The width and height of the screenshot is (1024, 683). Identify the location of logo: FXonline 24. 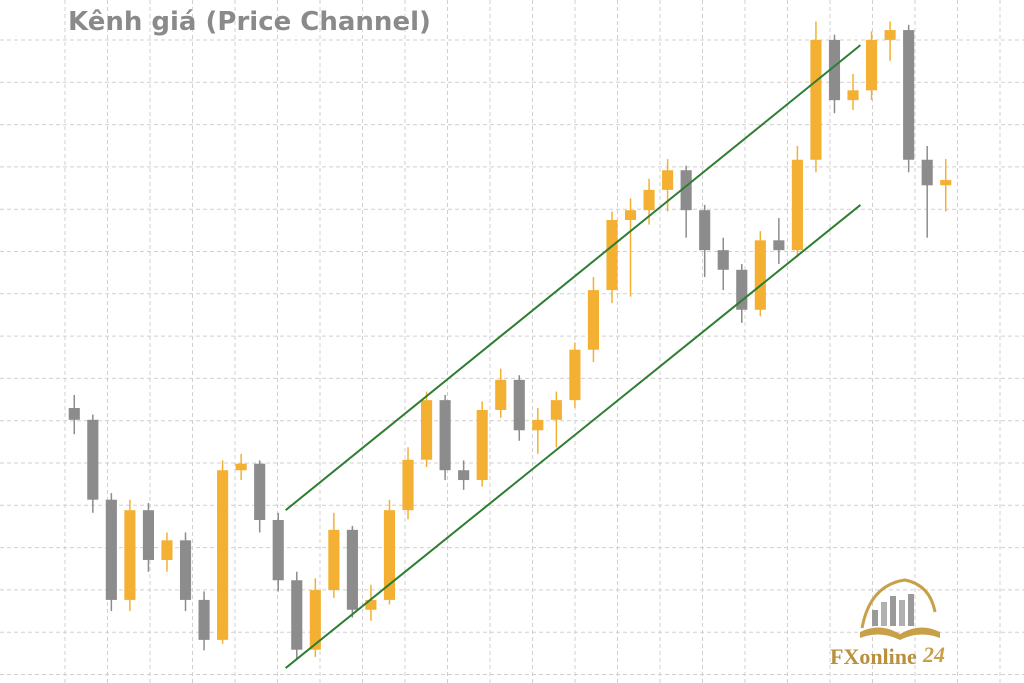
(887, 623).